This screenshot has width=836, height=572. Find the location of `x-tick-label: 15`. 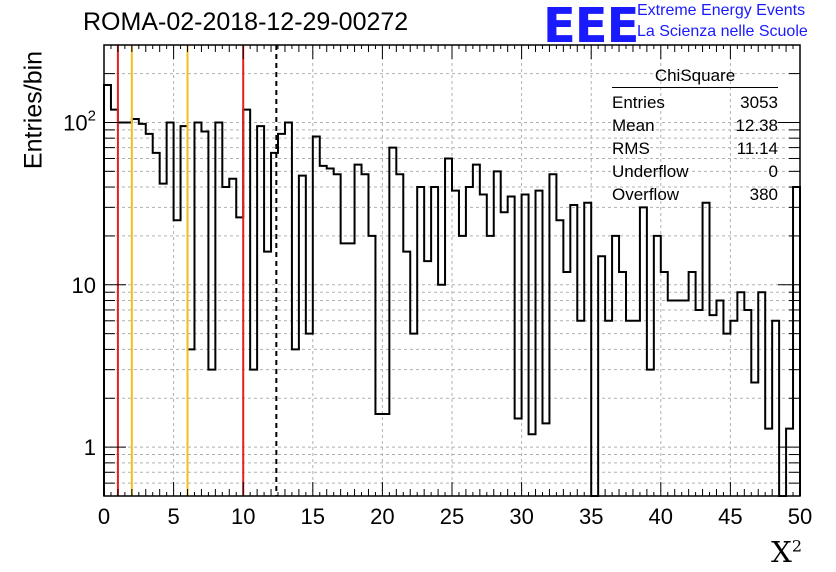

x-tick-label: 15 is located at coordinates (313, 516).